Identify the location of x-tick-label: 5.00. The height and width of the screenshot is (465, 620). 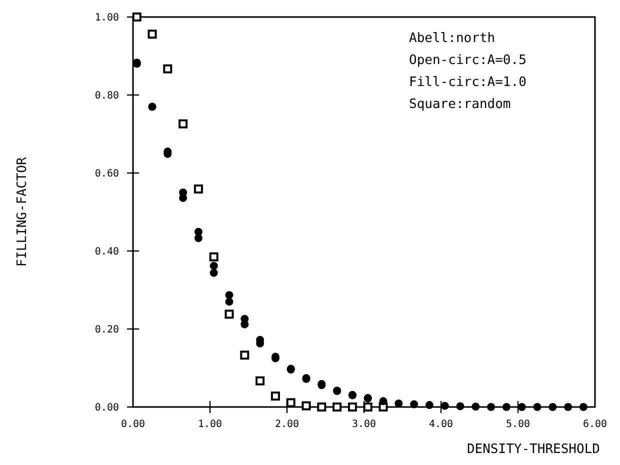
(518, 424).